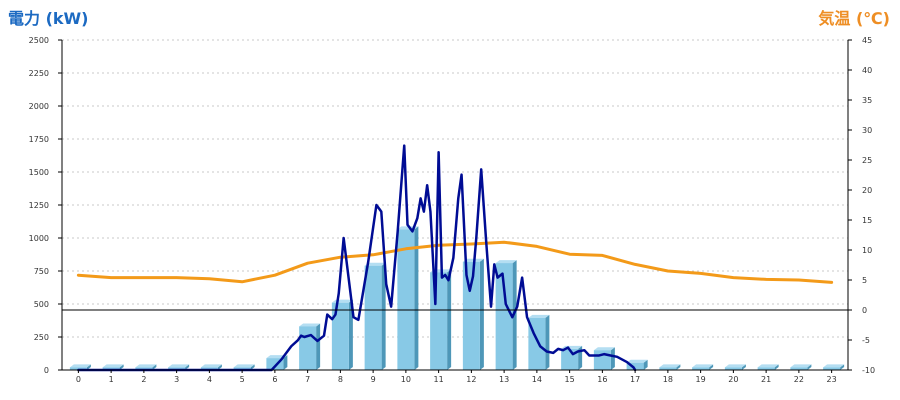  What do you see at coordinates (867, 220) in the screenshot?
I see `right-tick-label: 15` at bounding box center [867, 220].